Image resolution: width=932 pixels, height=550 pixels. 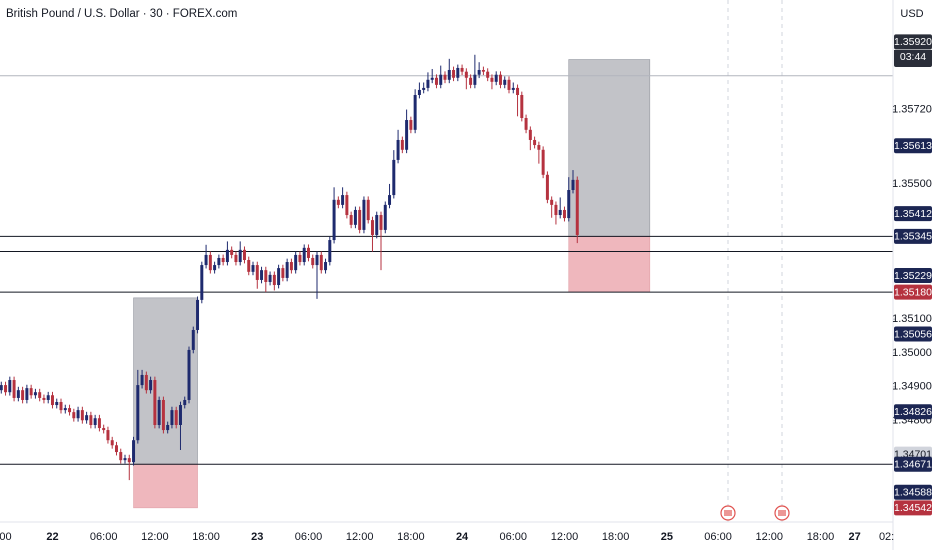 I want to click on y-tick-label: 1.35720, so click(x=912, y=109).